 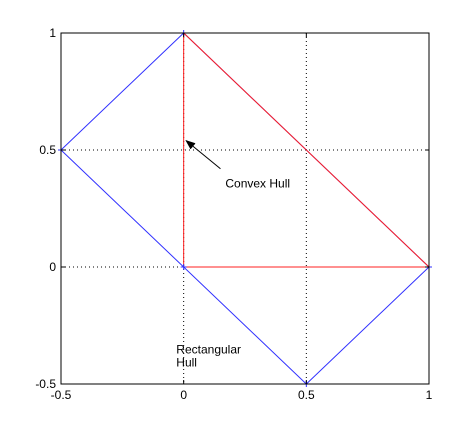 I want to click on annotation-text-1: Rectangular, so click(x=208, y=350).